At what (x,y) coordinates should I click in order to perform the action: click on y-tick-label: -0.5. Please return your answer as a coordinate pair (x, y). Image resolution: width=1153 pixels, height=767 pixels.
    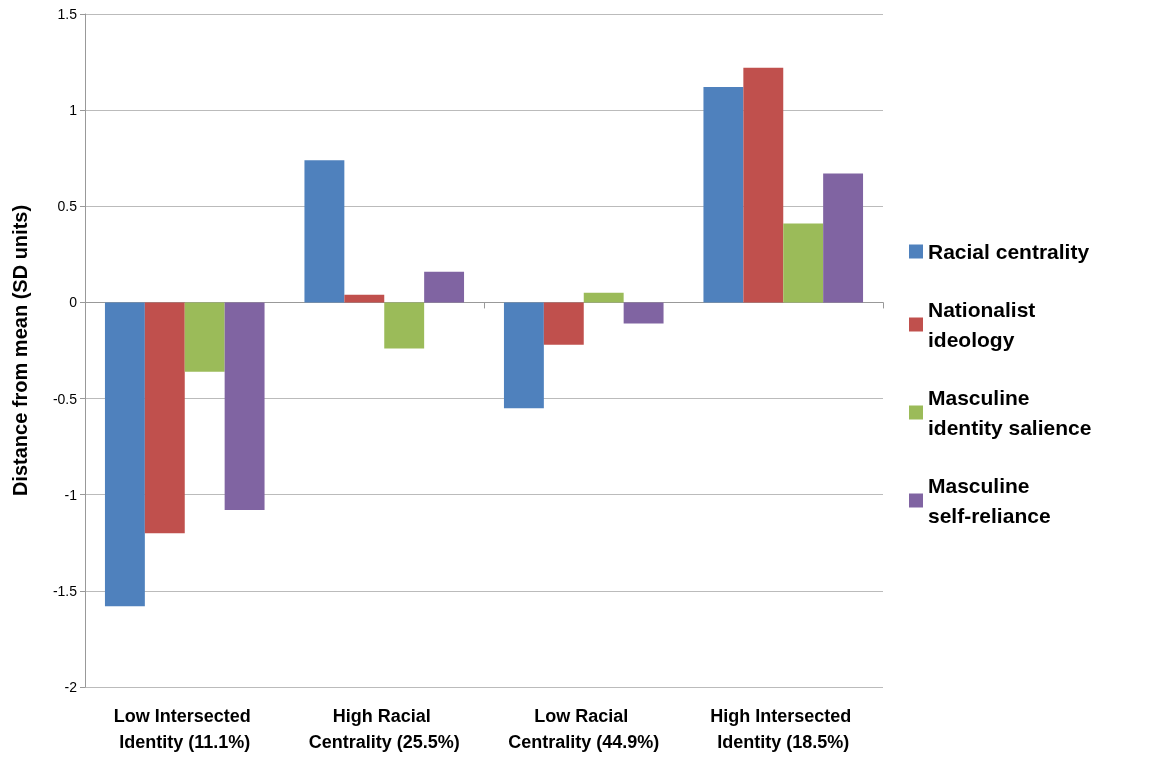
    Looking at the image, I should click on (65, 398).